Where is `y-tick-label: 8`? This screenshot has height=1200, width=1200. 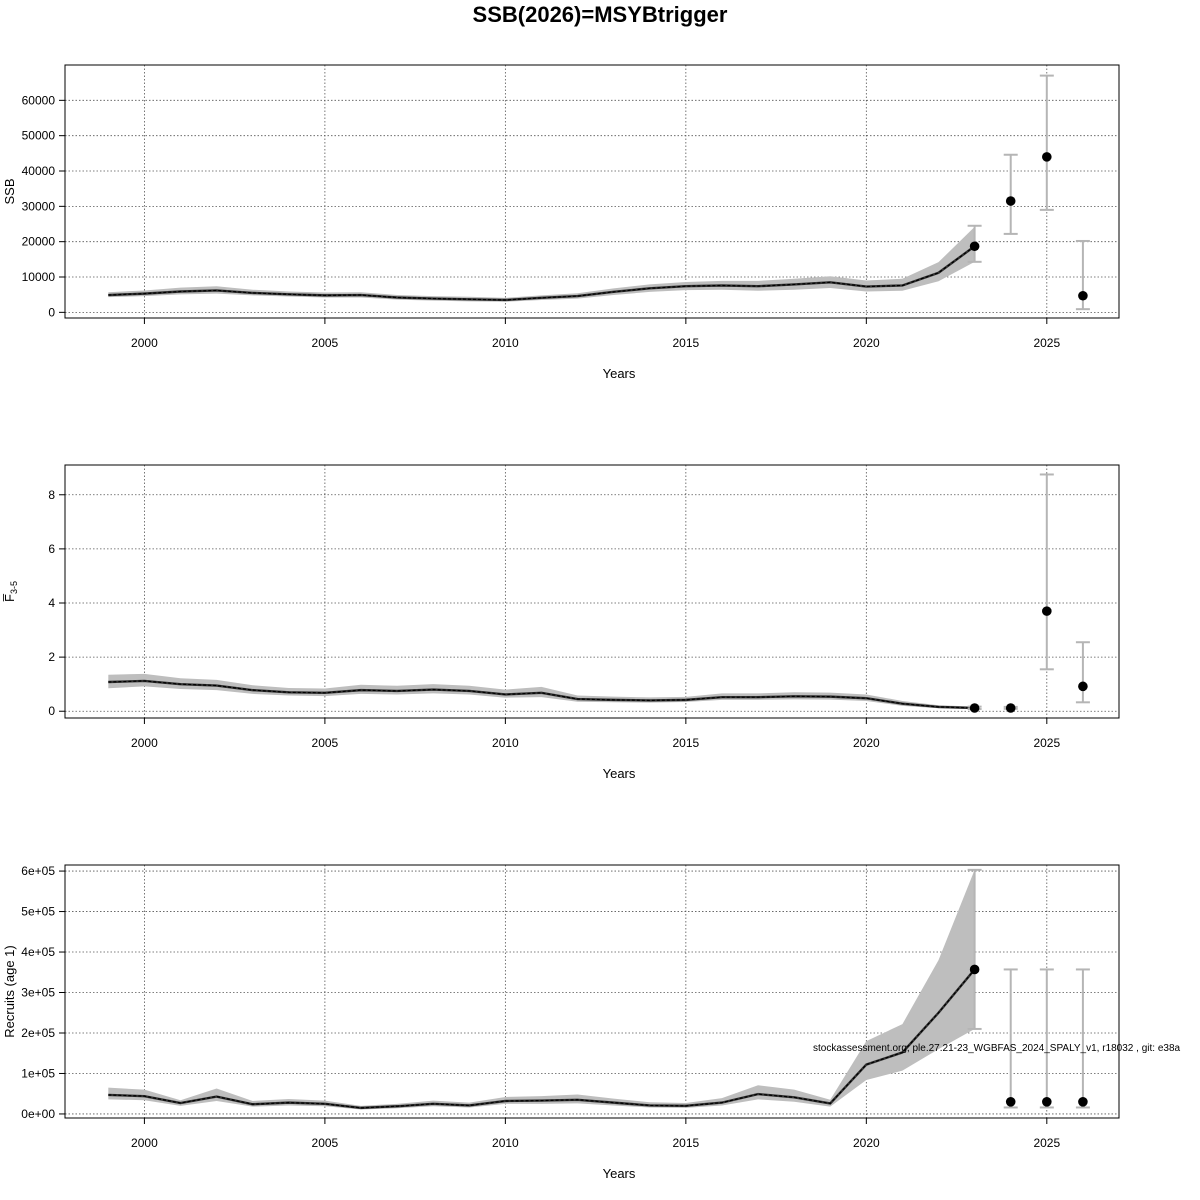
y-tick-label: 8 is located at coordinates (51, 495).